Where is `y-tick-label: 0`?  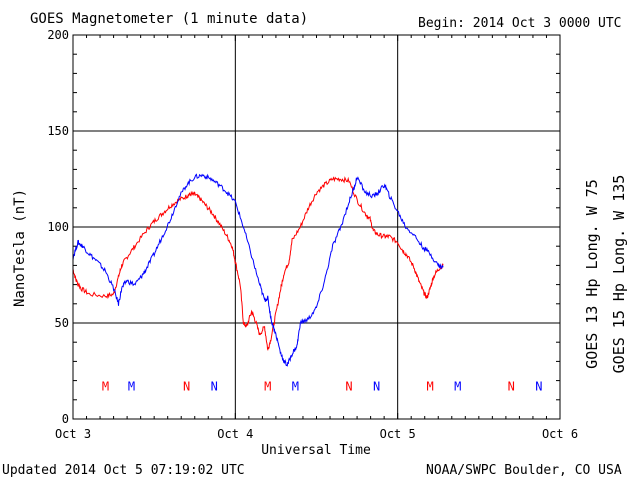
y-tick-label: 0 is located at coordinates (65, 419).